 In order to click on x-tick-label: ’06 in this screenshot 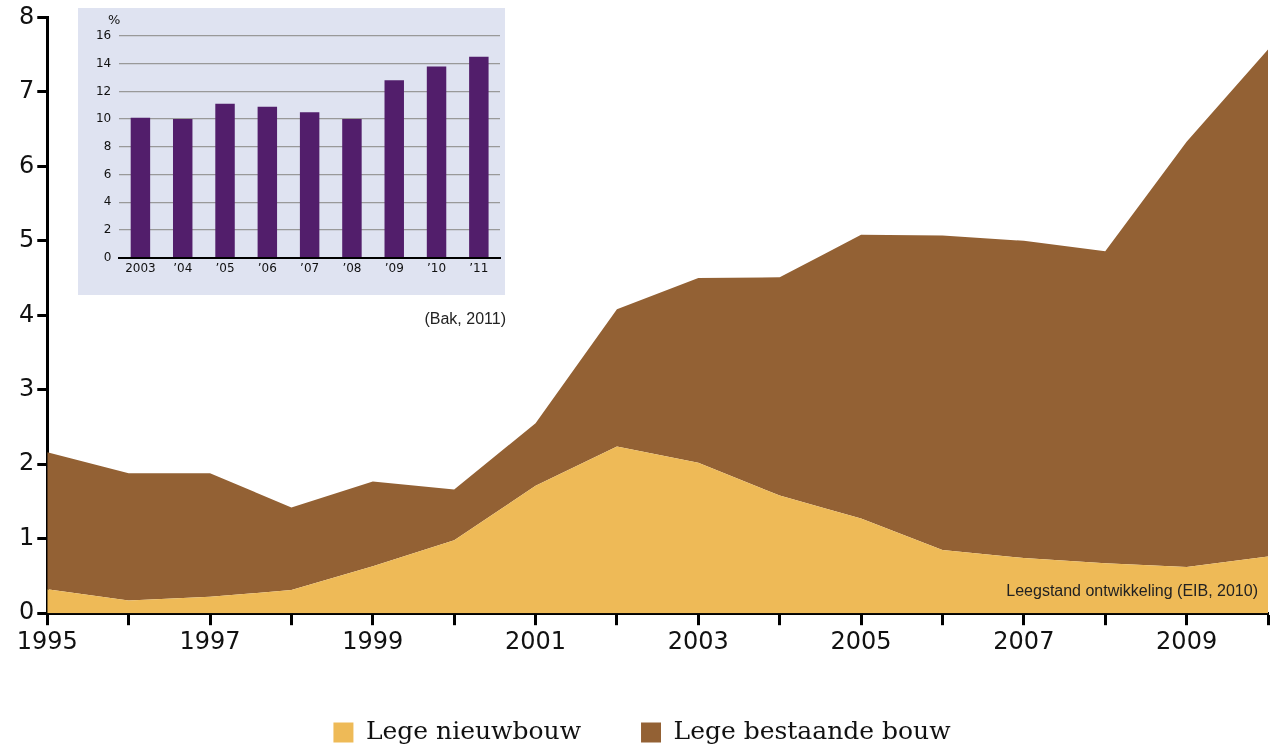, I will do `click(267, 267)`.